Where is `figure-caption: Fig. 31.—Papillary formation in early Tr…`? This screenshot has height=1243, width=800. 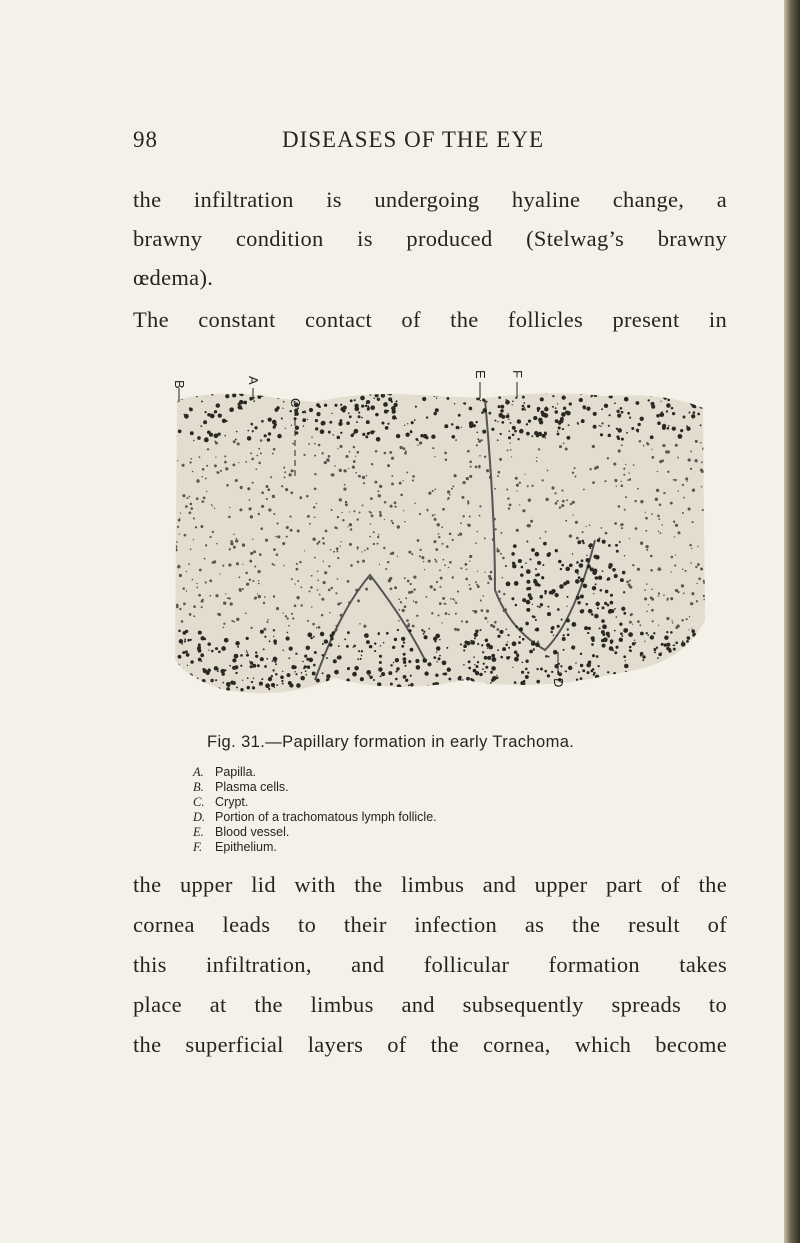 figure-caption: Fig. 31.—Papillary formation in early Tr… is located at coordinates (391, 742).